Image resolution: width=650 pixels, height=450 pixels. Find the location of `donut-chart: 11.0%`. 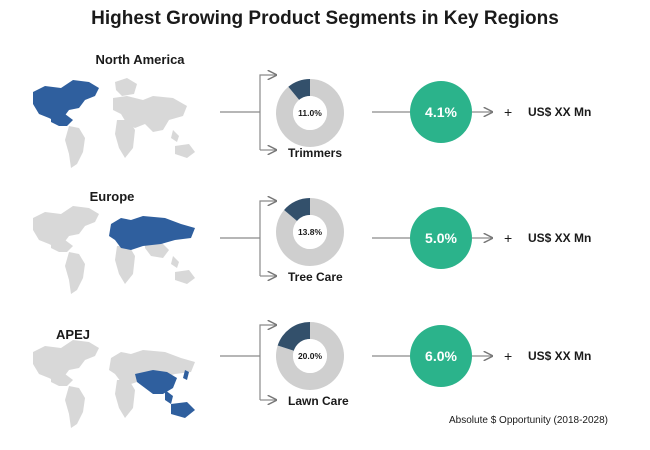

donut-chart: 11.0% is located at coordinates (310, 113).